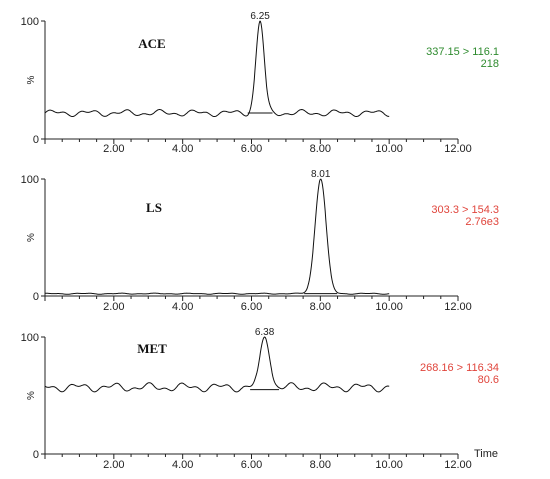 The height and width of the screenshot is (479, 550). What do you see at coordinates (462, 52) in the screenshot?
I see `mrm-transition: 337.15 > 116.1` at bounding box center [462, 52].